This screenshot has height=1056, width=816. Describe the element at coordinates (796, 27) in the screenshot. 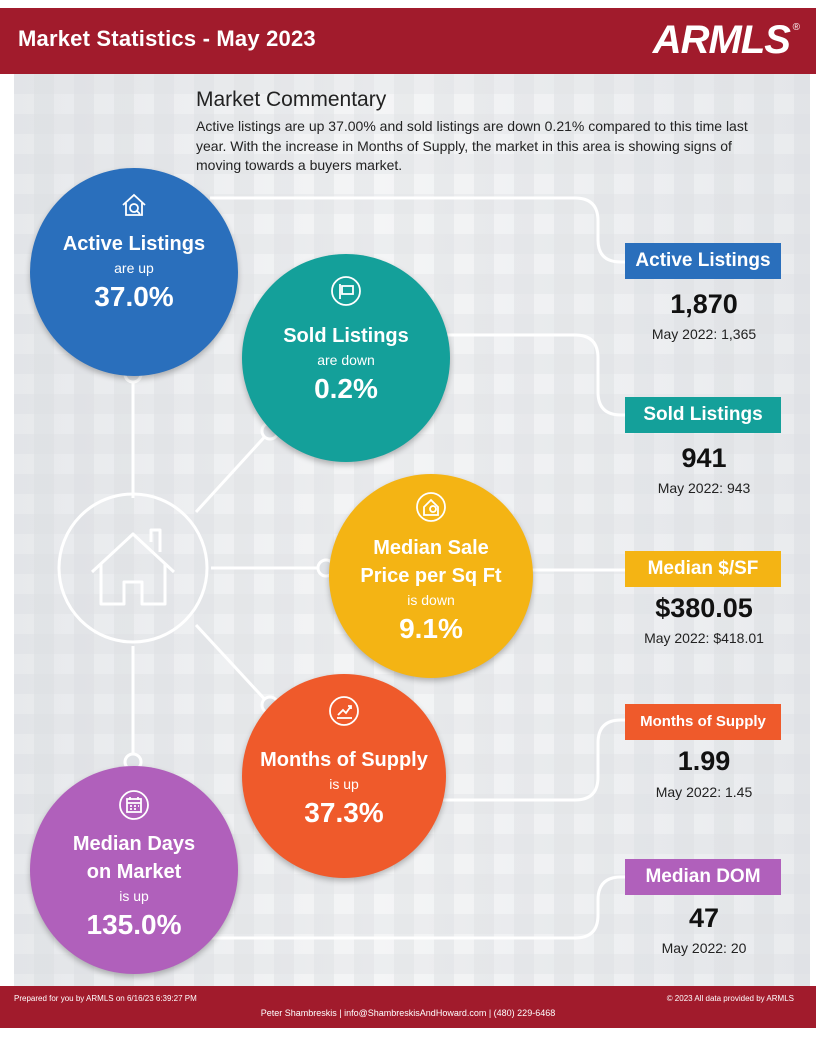

I see `logo-registered-mark: ®` at that location.